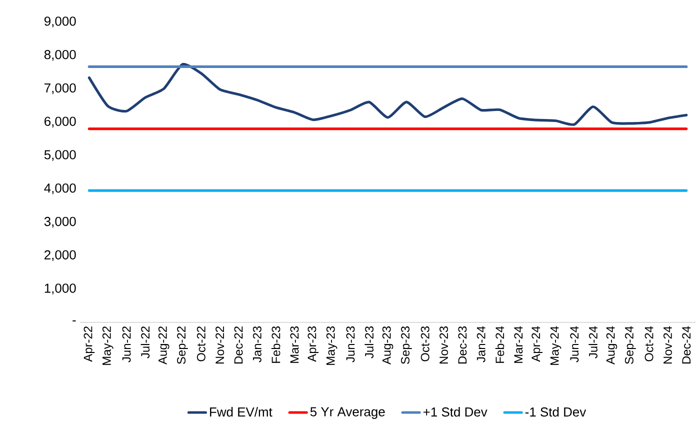 The image size is (699, 424). I want to click on x-tick-label: Apr-23, so click(313, 344).